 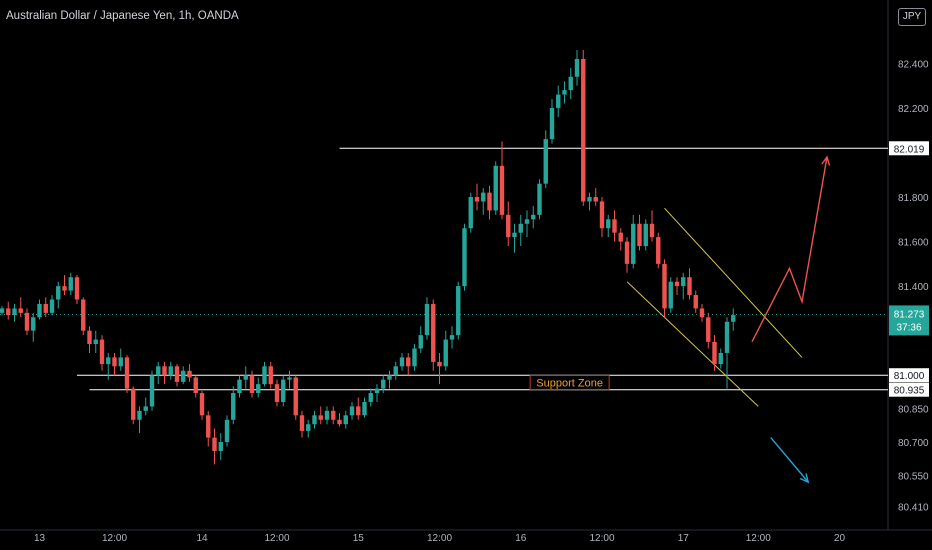 What do you see at coordinates (521, 538) in the screenshot?
I see `x-tick-label: 16` at bounding box center [521, 538].